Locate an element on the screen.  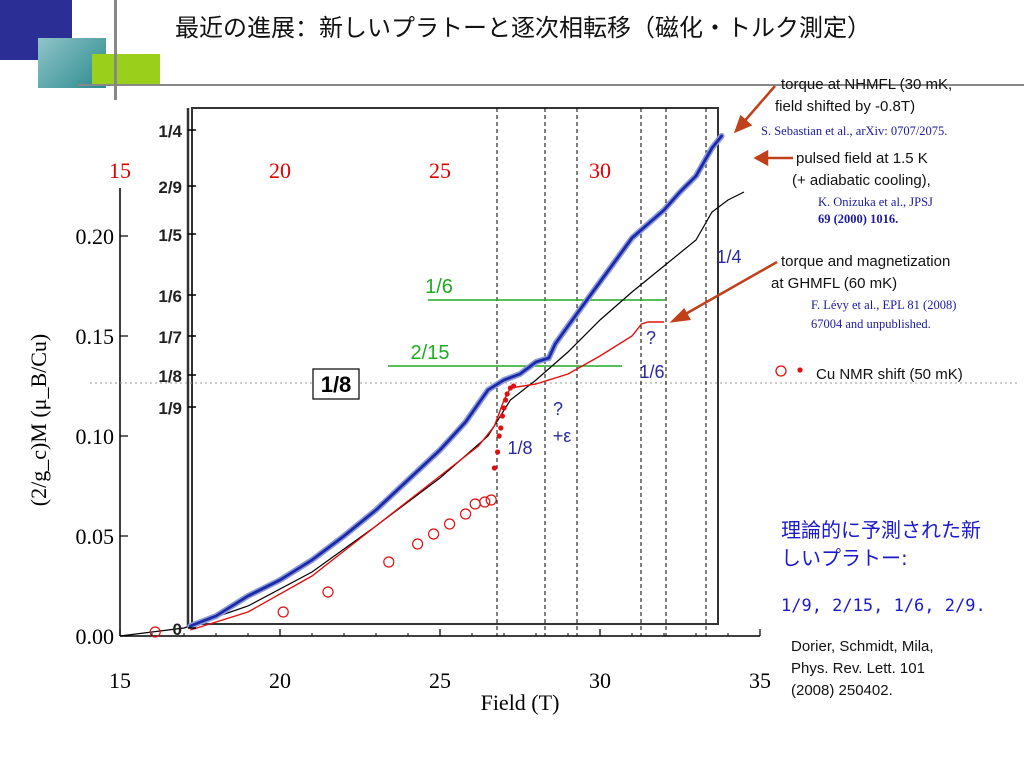
plateau-label-1-8-box: 1/8 is located at coordinates (336, 384).